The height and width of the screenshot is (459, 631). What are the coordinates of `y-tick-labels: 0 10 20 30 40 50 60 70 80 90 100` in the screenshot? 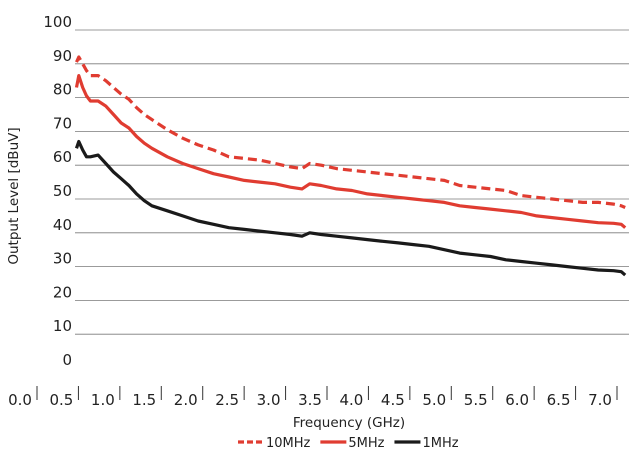 It's located at (57, 191).